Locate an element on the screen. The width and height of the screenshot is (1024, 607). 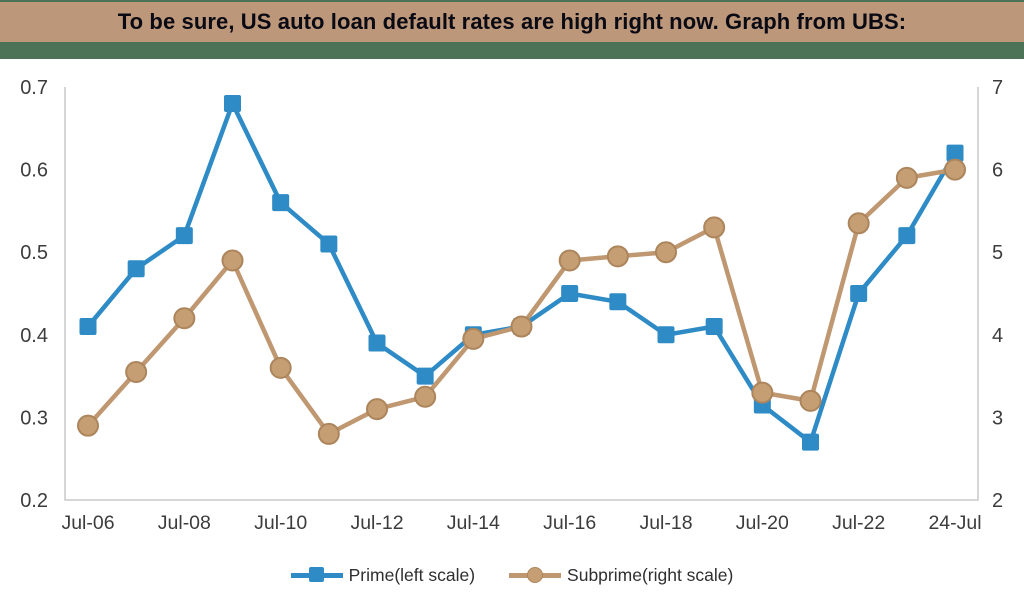
left-axis-tick: 0.6 is located at coordinates (34, 171).